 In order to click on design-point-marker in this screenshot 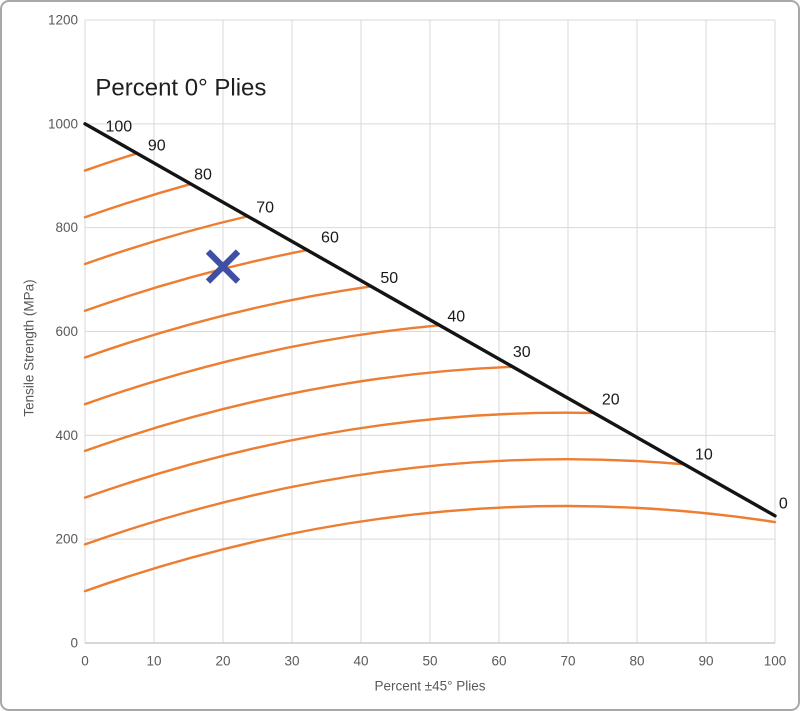, I will do `click(223, 266)`.